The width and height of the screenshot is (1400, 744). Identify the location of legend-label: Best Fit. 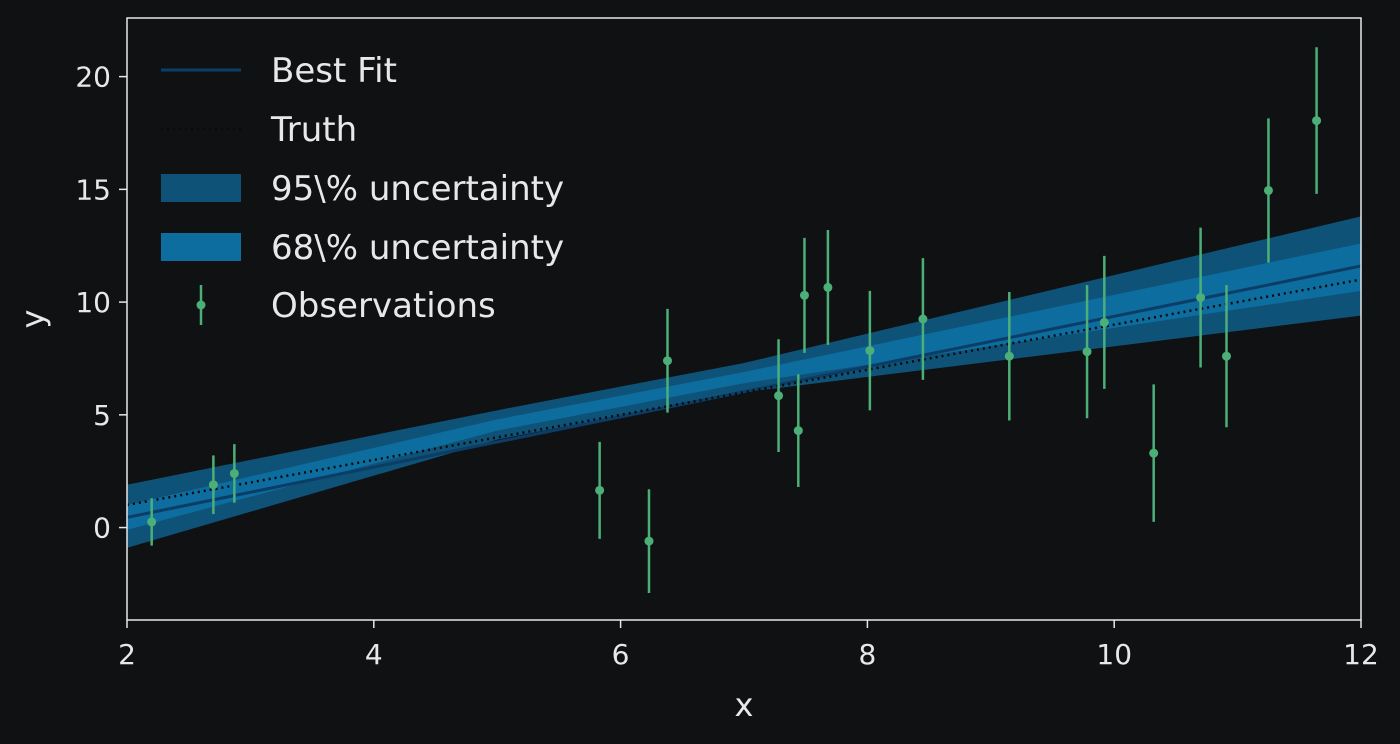
(334, 71).